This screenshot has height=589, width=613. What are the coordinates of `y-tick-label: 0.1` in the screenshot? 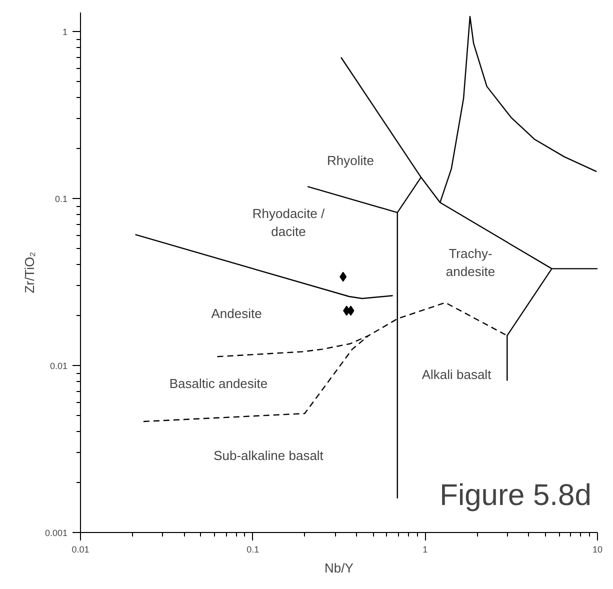 It's located at (61, 199).